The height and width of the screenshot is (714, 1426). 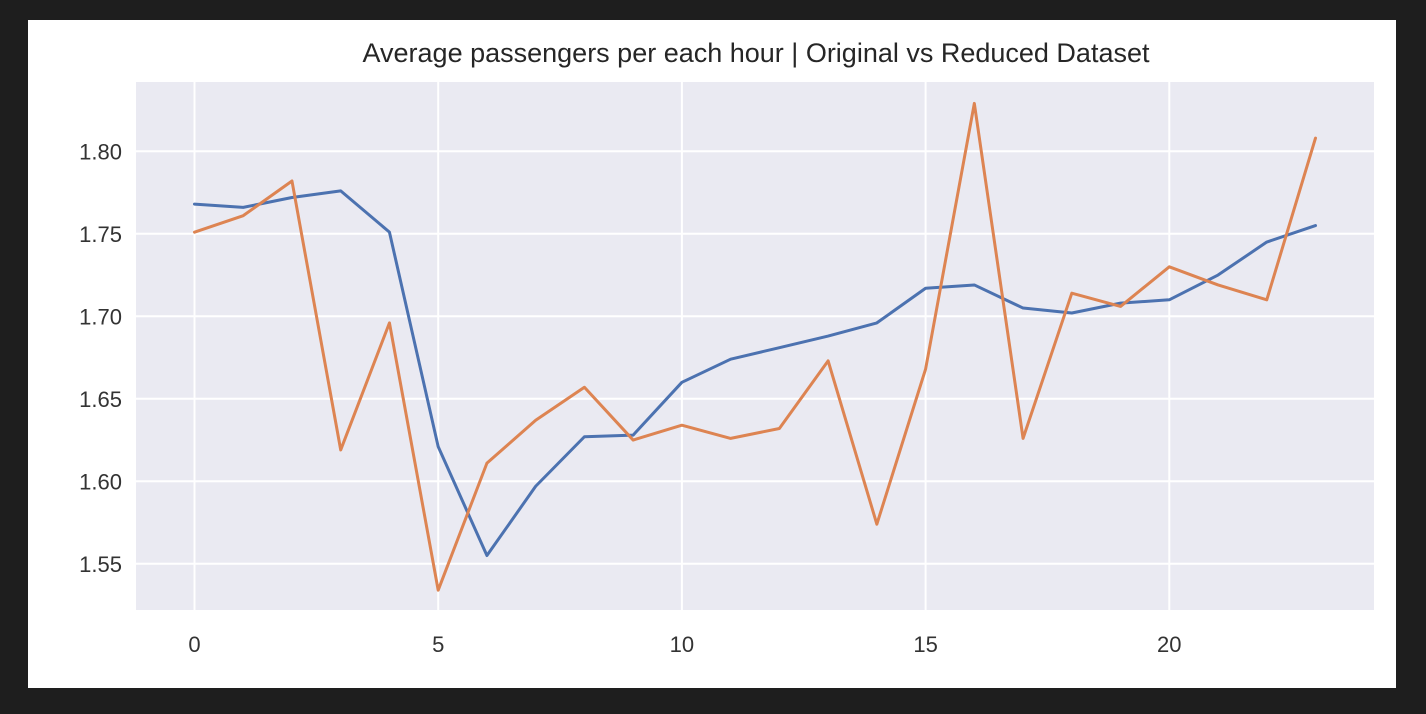 I want to click on x-tick-label: 0, so click(x=194, y=644).